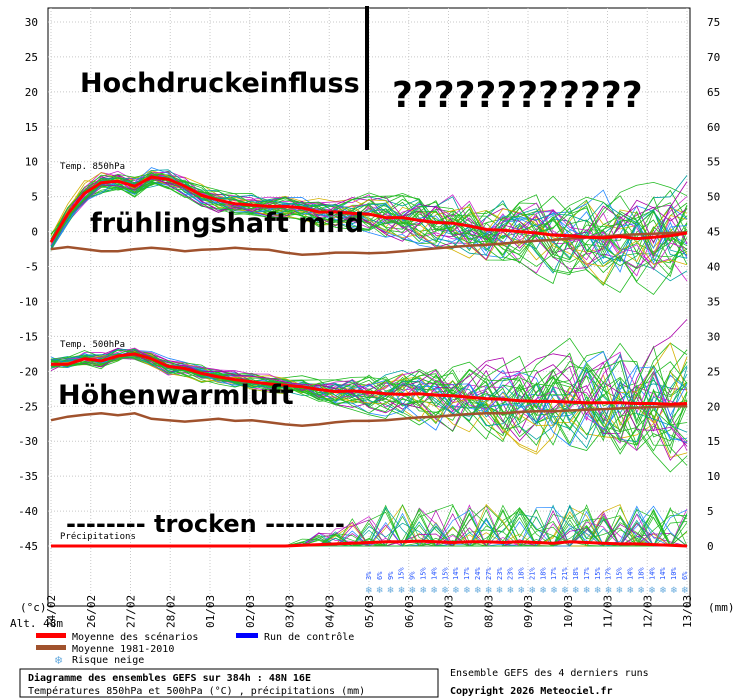 The image size is (740, 700). What do you see at coordinates (710, 511) in the screenshot?
I see `y-right-tick: 5` at bounding box center [710, 511].